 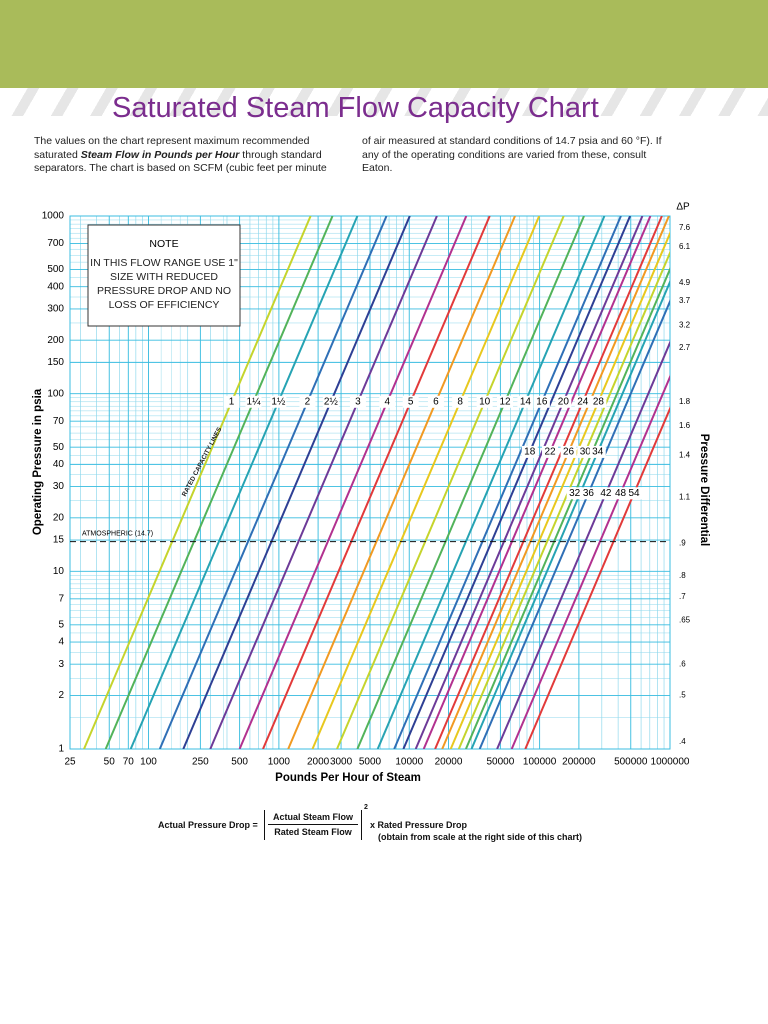 What do you see at coordinates (366, 807) in the screenshot?
I see `formula-exponent: 2` at bounding box center [366, 807].